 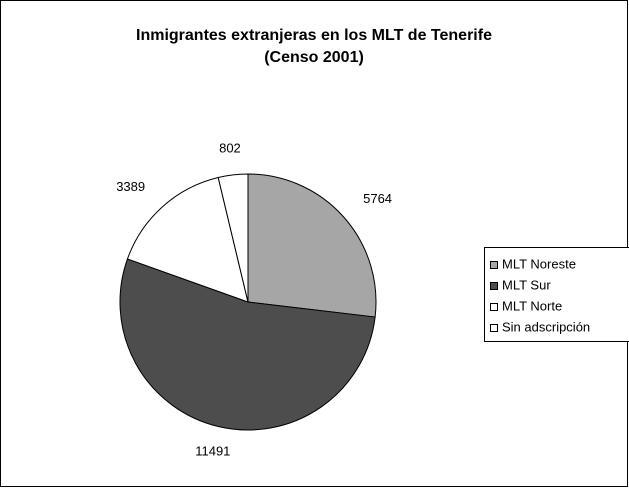 I want to click on data-label: 5764, so click(x=377, y=198).